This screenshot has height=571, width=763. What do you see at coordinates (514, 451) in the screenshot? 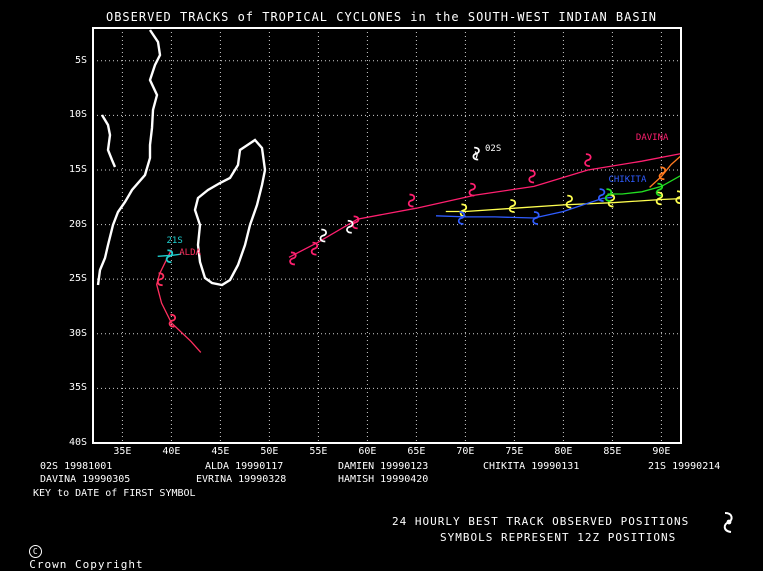
I see `lon-tick-label: 75E` at bounding box center [514, 451].